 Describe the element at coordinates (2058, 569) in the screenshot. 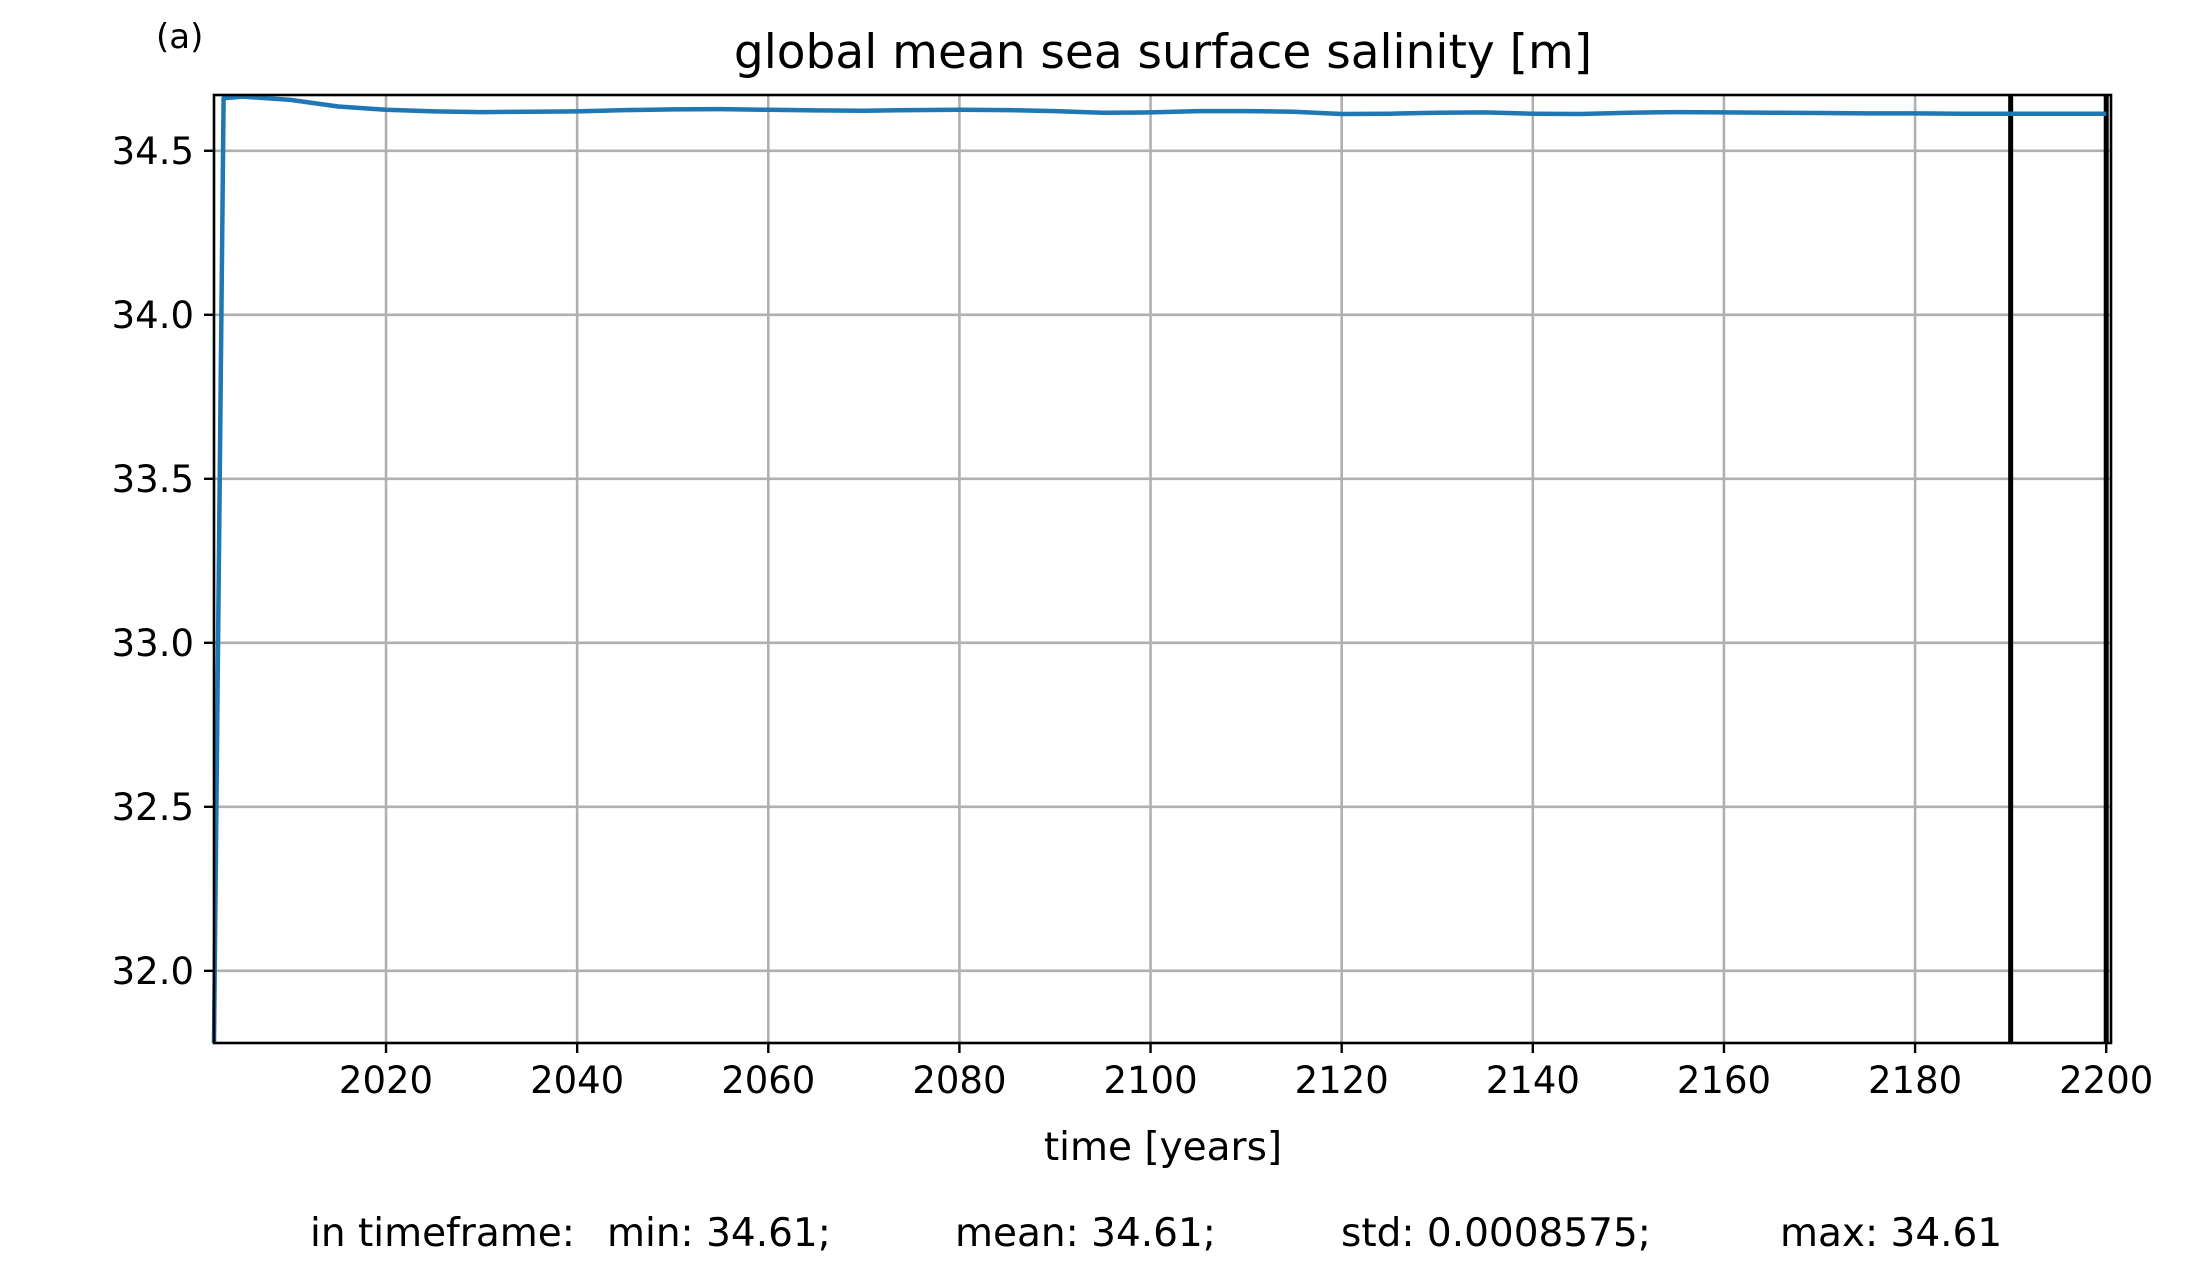

I see `timeframe-markers` at that location.